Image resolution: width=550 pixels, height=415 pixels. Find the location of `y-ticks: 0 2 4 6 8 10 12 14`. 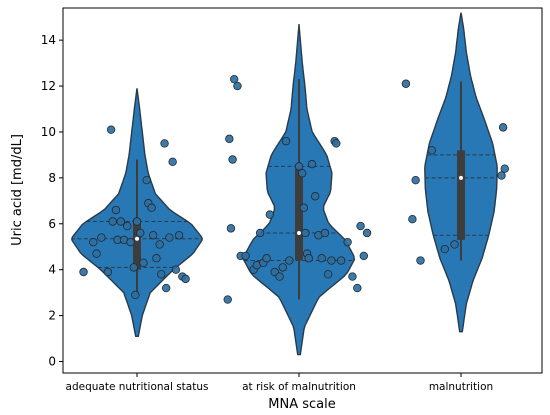

y-ticks: 0 2 4 6 8 10 12 14 is located at coordinates (52, 201).